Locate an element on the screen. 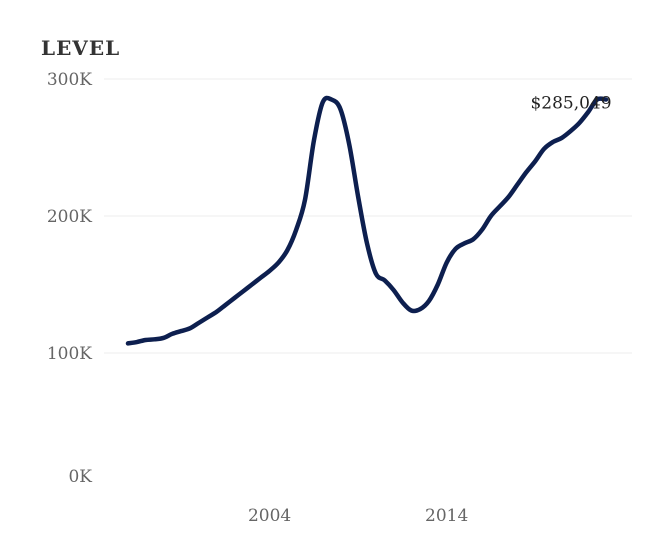 The height and width of the screenshot is (548, 660). x-tick-label: 2014 is located at coordinates (446, 516).